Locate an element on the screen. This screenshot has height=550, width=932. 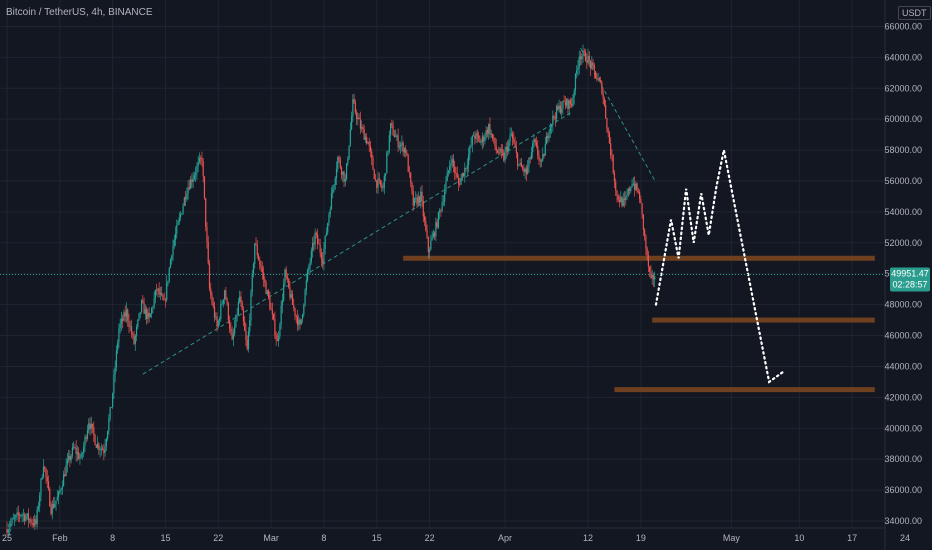
time-tick-label: 17 is located at coordinates (852, 538).